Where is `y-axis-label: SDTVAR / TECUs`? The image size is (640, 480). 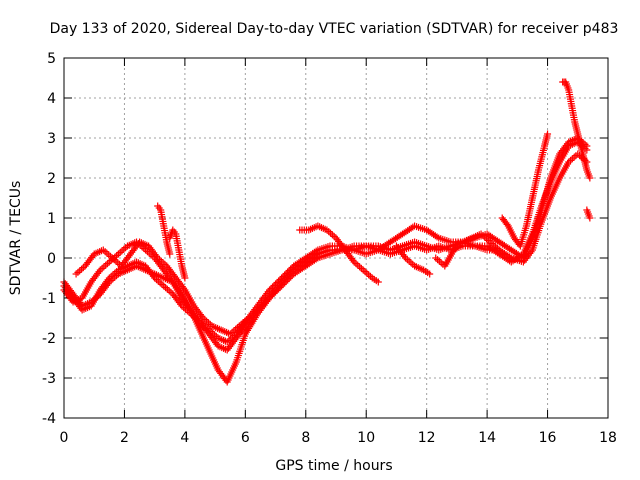
y-axis-label: SDTVAR / TECUs is located at coordinates (16, 238).